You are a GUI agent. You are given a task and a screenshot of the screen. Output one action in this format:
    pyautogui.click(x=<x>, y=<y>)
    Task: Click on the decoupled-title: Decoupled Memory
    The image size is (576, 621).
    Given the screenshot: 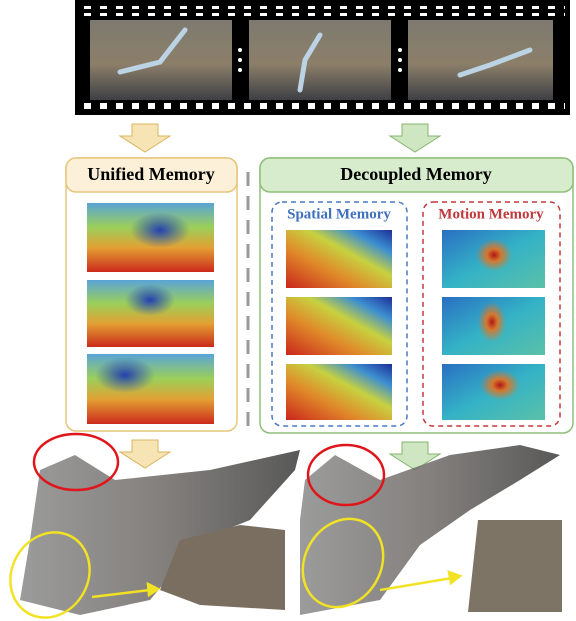 What is the action you would take?
    pyautogui.click(x=415, y=174)
    